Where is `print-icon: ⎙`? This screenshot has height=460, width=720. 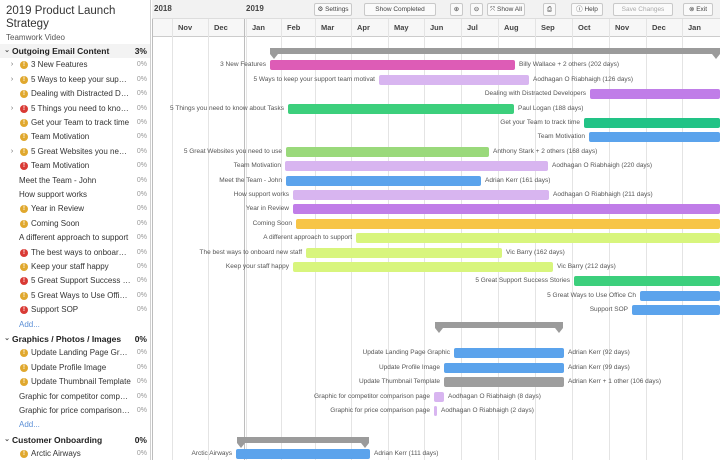
print-icon: ⎙ is located at coordinates (549, 9).